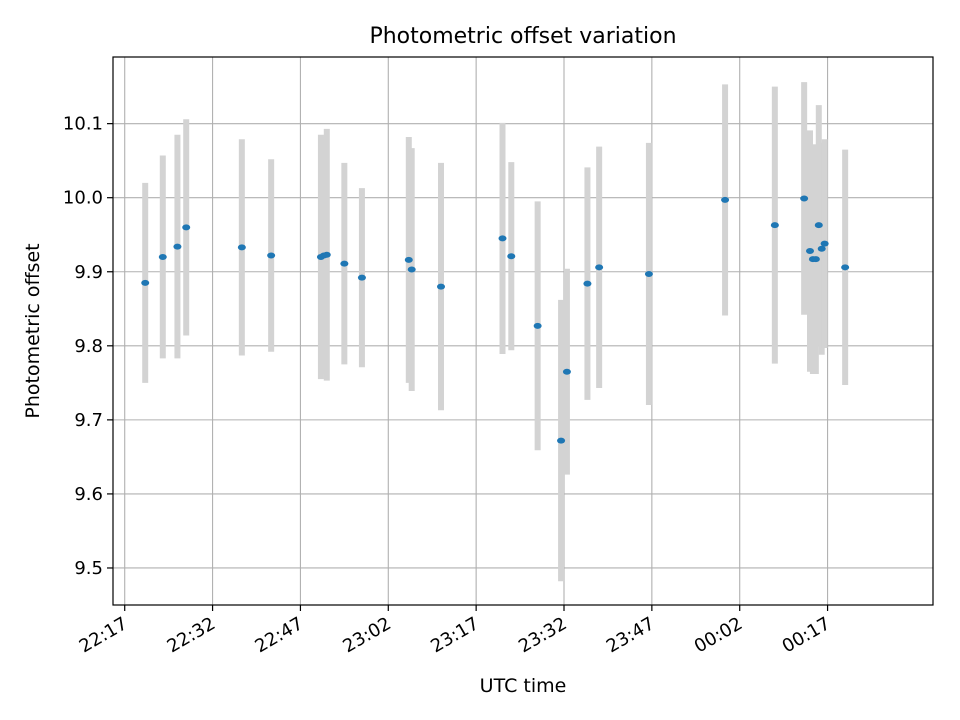 Image resolution: width=960 pixels, height=720 pixels. Describe the element at coordinates (83, 198) in the screenshot. I see `y-tick-label: 10.0` at that location.